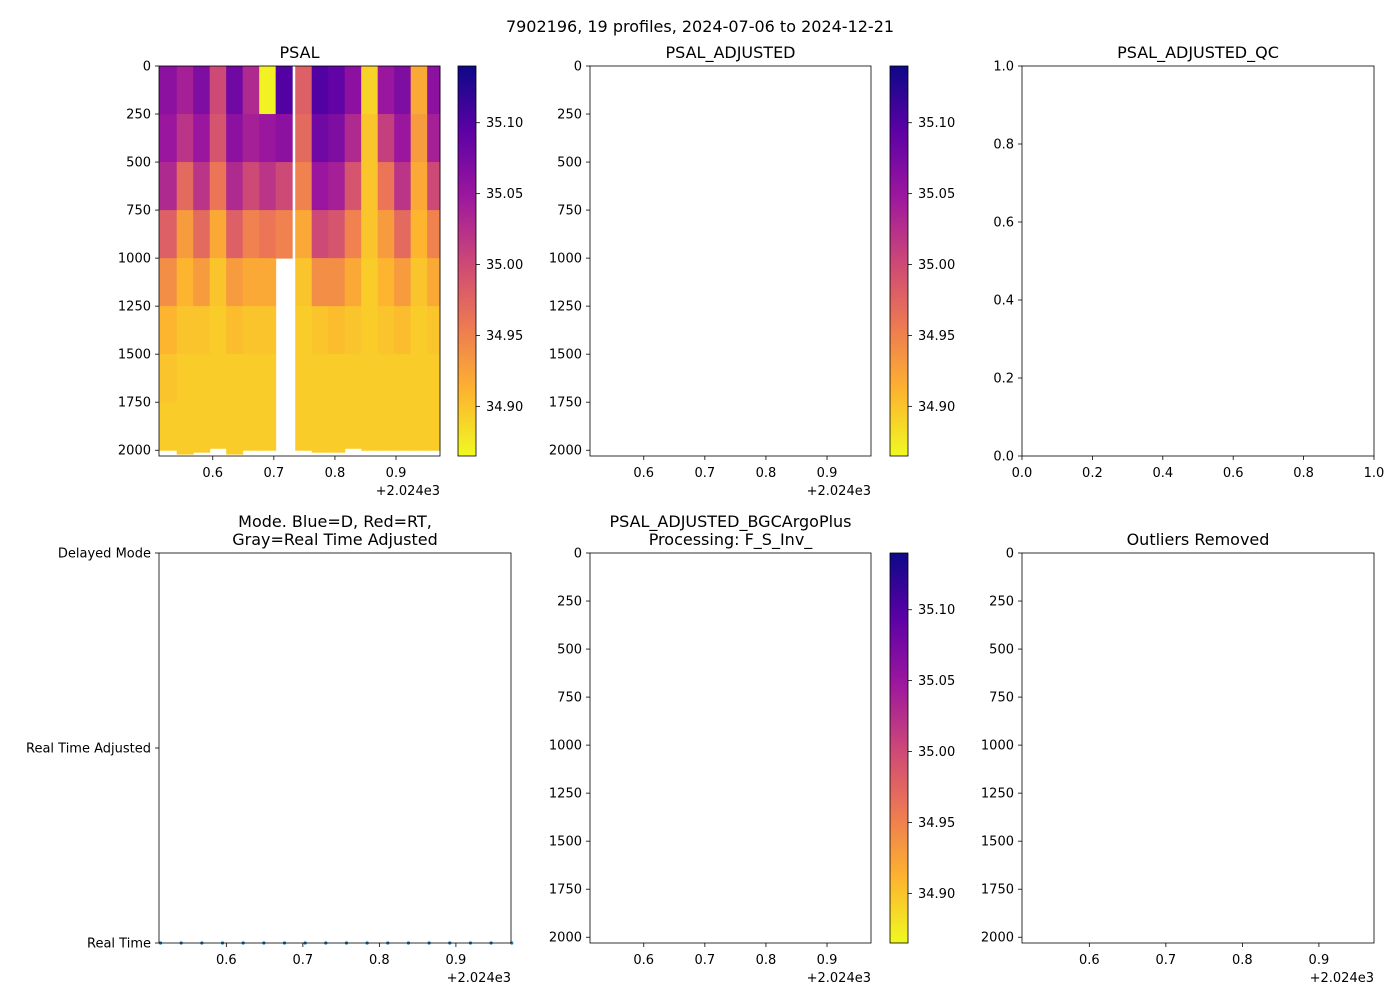 This screenshot has height=1000, width=1400. What do you see at coordinates (565, 746) in the screenshot?
I see `y-tick-label: 1000` at bounding box center [565, 746].